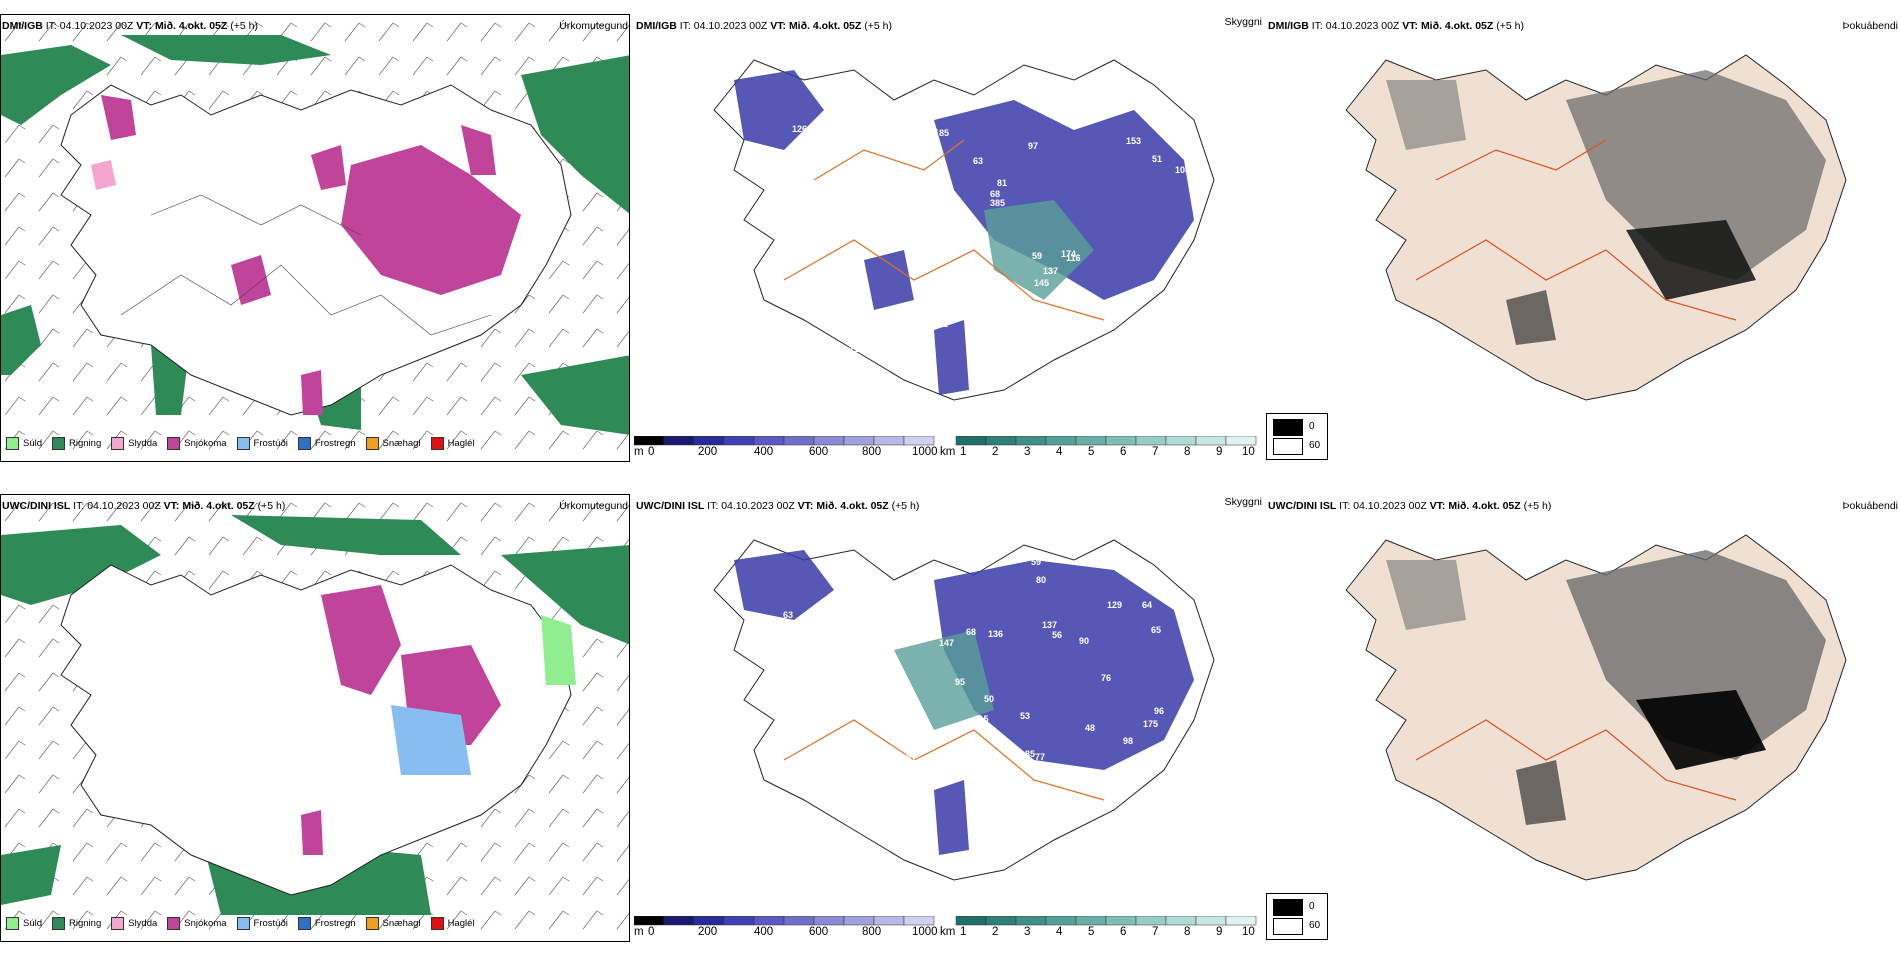 Image resolution: width=1900 pixels, height=955 pixels. Describe the element at coordinates (856, 349) in the screenshot. I see `visibility-value-label: 117` at that location.